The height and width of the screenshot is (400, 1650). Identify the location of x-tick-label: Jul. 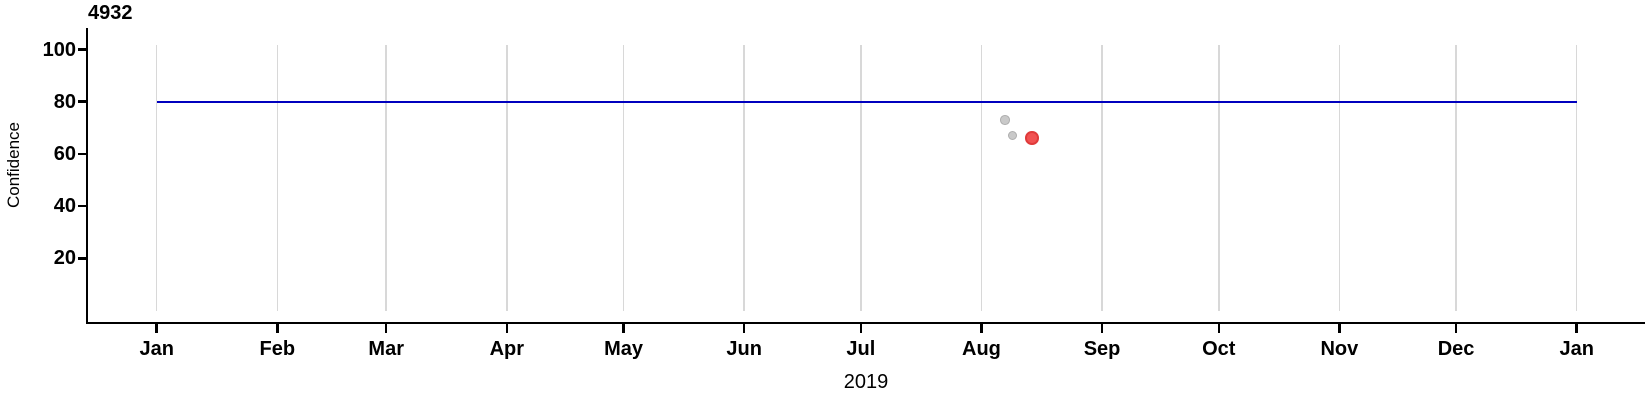
(861, 349).